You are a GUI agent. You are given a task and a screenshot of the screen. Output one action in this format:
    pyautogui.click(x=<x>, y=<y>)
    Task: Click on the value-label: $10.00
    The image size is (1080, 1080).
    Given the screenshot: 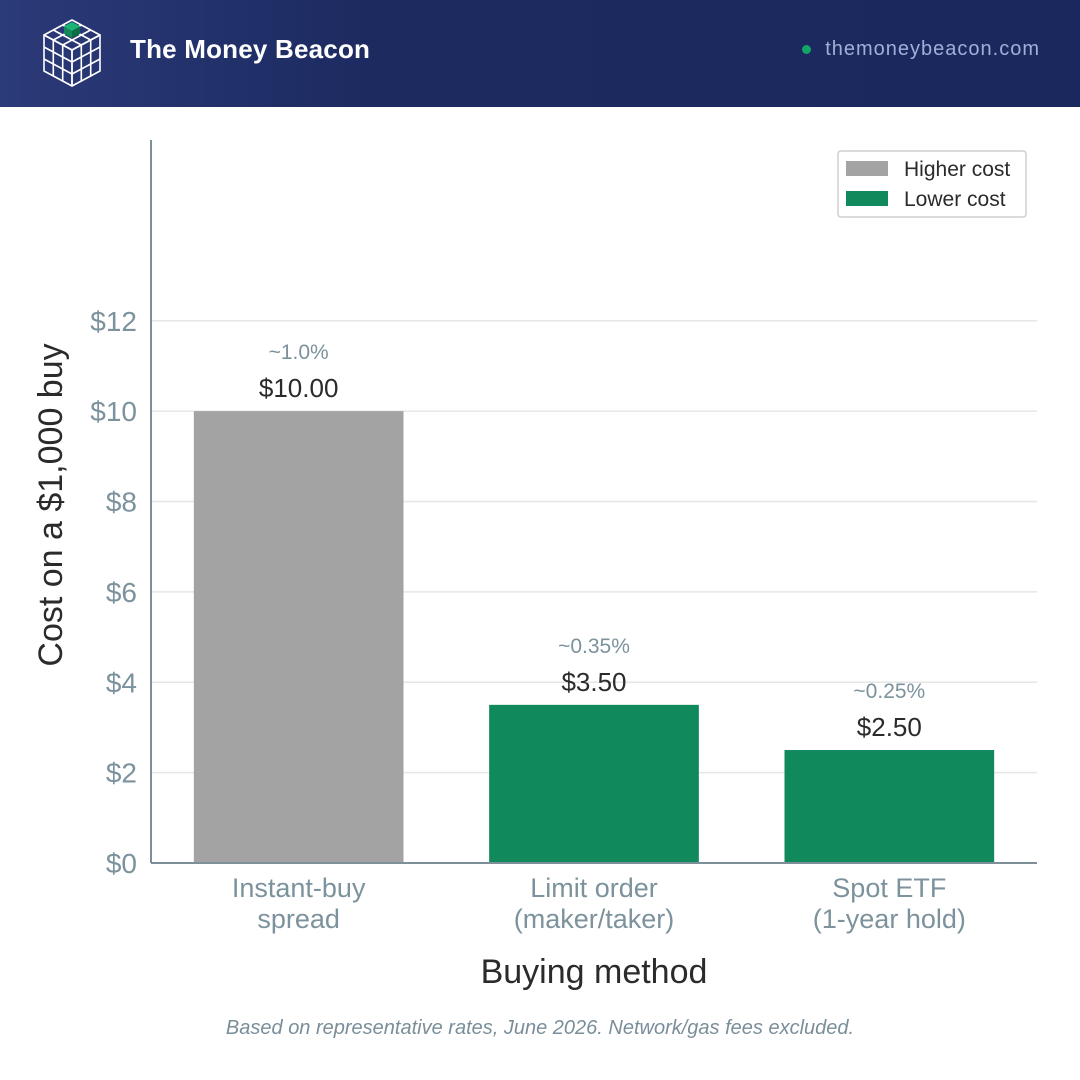 What is the action you would take?
    pyautogui.click(x=299, y=388)
    